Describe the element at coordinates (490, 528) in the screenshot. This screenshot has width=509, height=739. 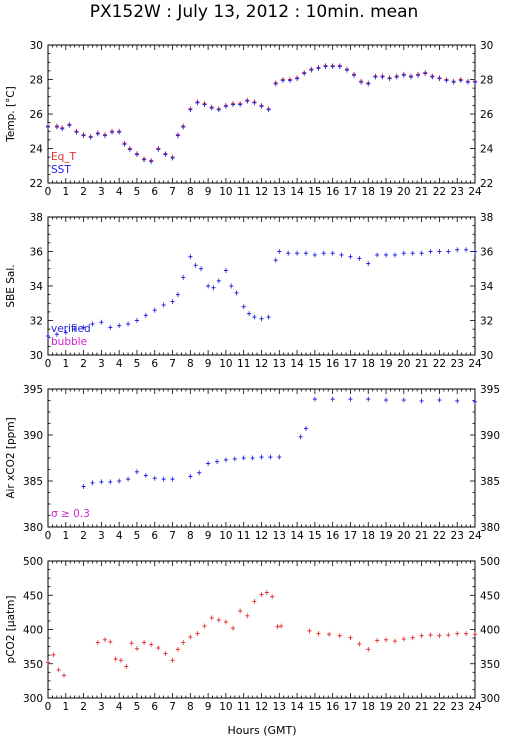
I see `y-tick-label: 380` at that location.